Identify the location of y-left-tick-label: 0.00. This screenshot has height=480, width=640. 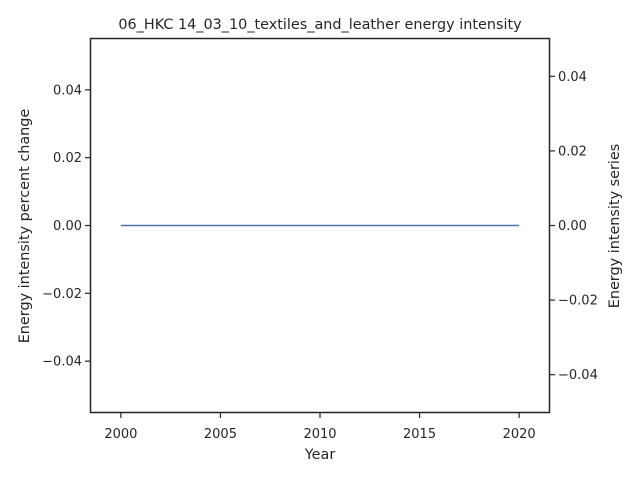
(67, 226).